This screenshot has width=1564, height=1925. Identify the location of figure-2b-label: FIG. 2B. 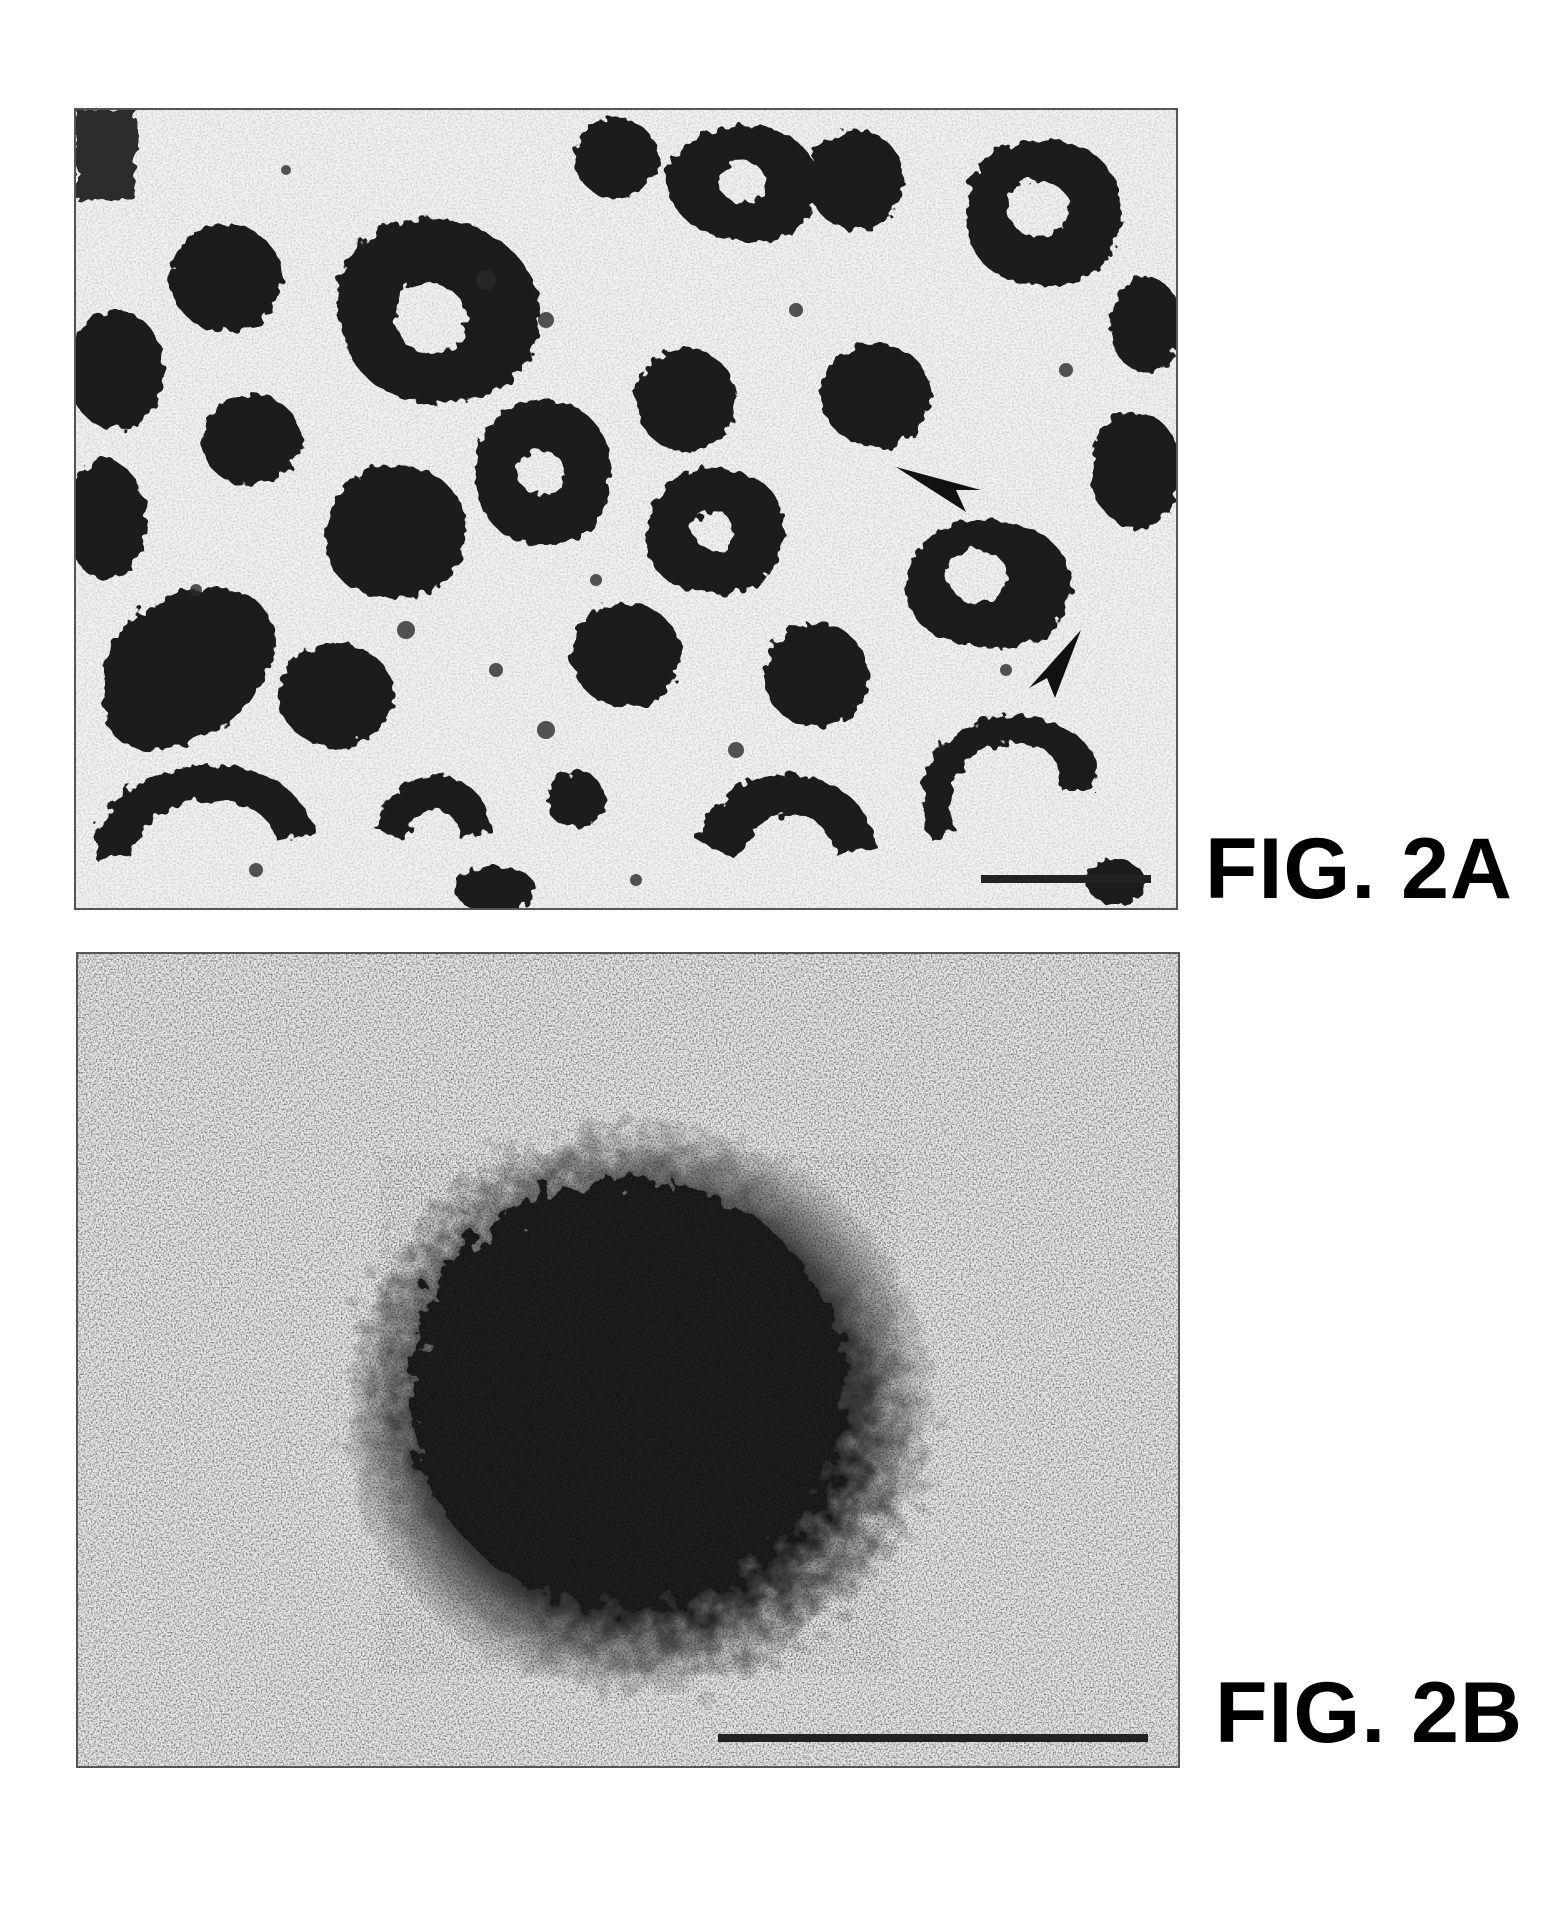
(1369, 1713).